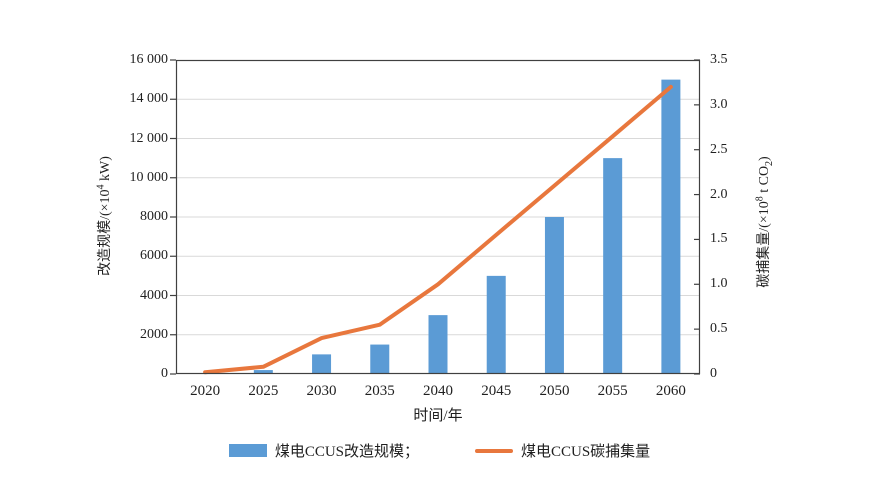 This screenshot has height=501, width=879. What do you see at coordinates (670, 391) in the screenshot?
I see `x-axis-tick-label: 2060` at bounding box center [670, 391].